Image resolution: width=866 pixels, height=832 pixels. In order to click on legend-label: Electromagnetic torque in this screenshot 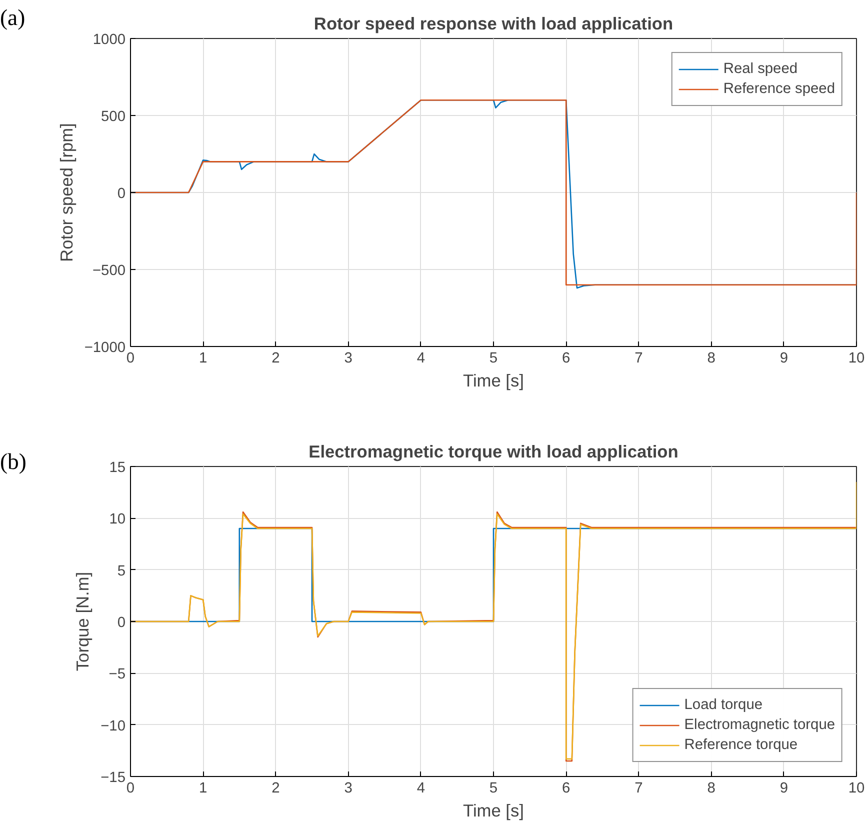, I will do `click(759, 725)`.